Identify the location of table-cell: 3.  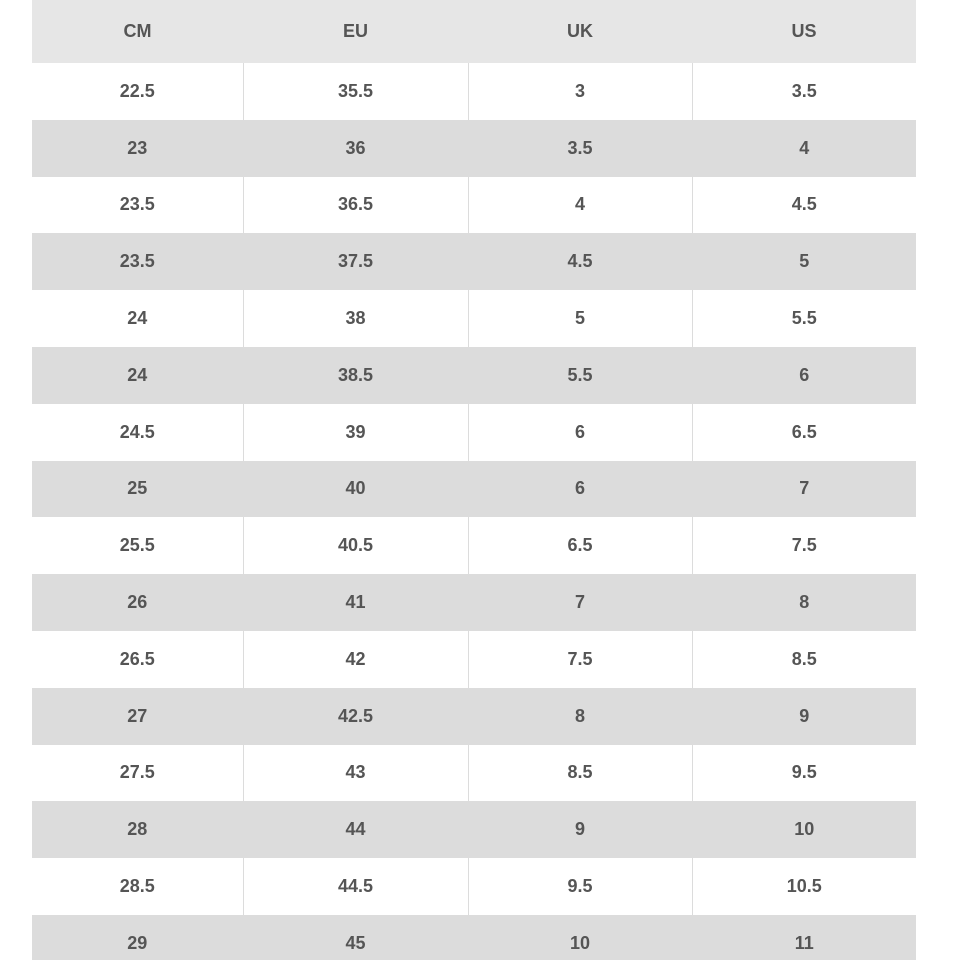
(579, 91).